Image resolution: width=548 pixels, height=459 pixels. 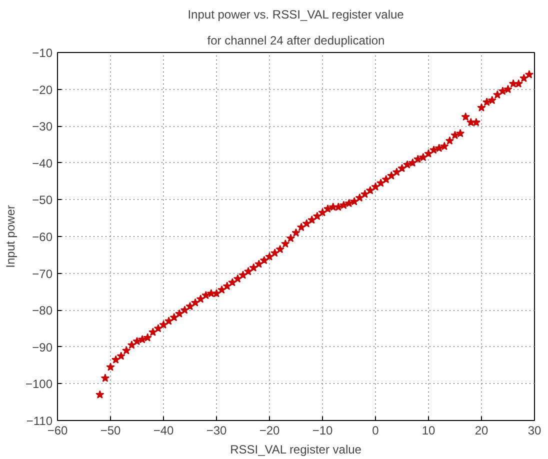 What do you see at coordinates (42, 237) in the screenshot?
I see `y-tick-label: −60` at bounding box center [42, 237].